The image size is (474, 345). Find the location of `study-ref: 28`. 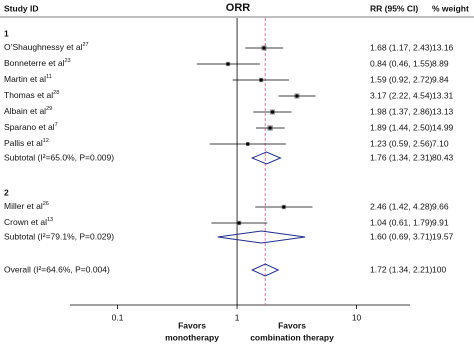

study-ref: 28 is located at coordinates (56, 93).